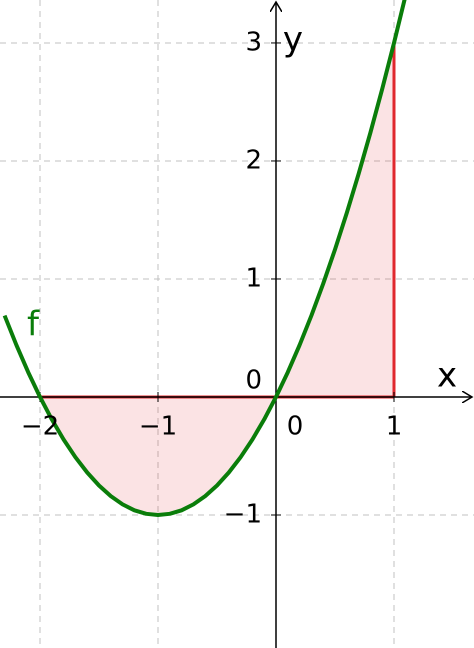 The height and width of the screenshot is (648, 474). I want to click on y-tick-label: −1, so click(243, 515).